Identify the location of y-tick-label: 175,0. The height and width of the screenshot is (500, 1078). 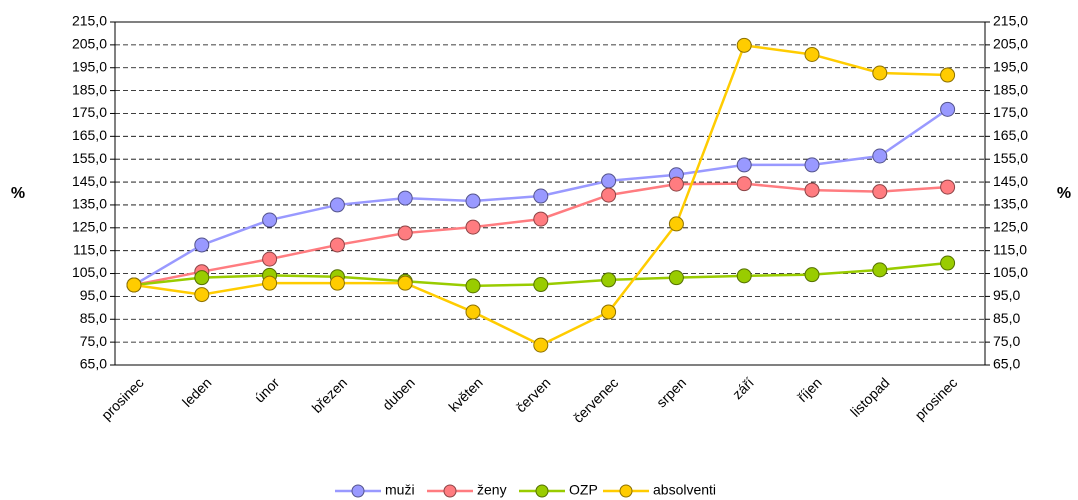
(89, 112).